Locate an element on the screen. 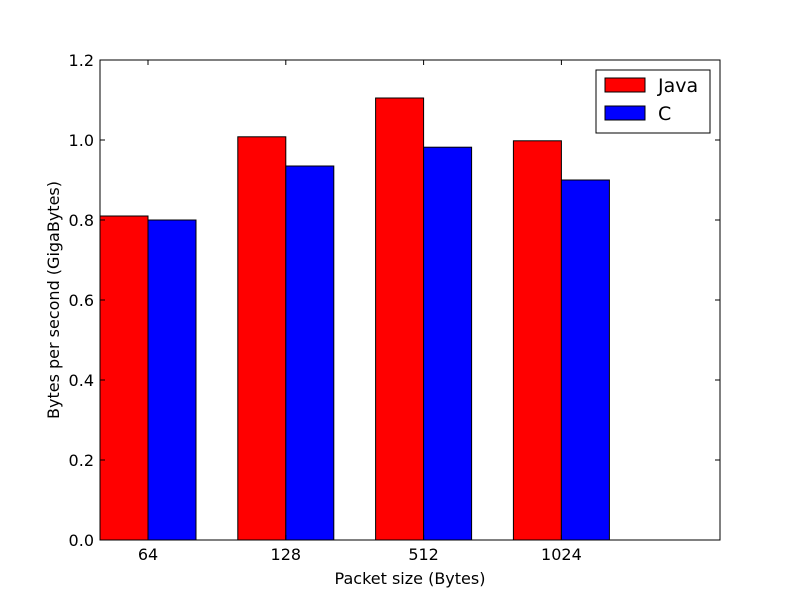  y-tick-label: 0.2 is located at coordinates (81, 460).